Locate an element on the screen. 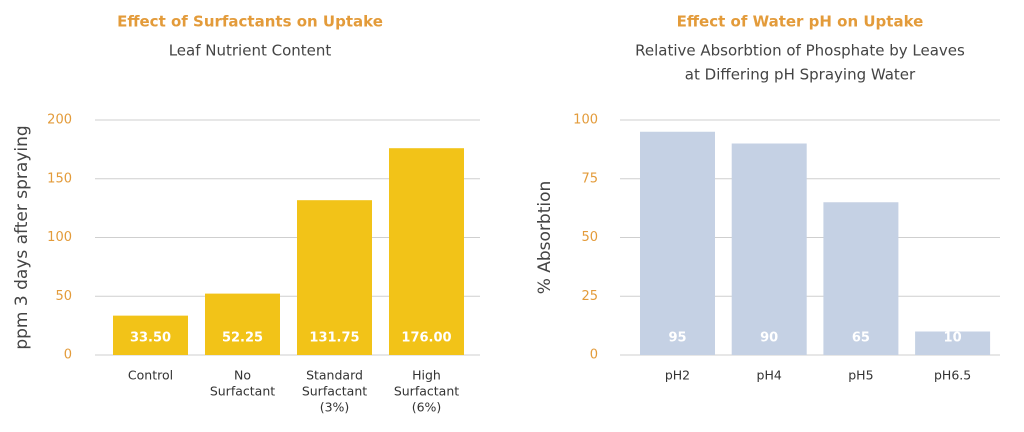 Image resolution: width=1024 pixels, height=432 pixels. y-axis-label: ppm 3 days after spraying is located at coordinates (22, 237).